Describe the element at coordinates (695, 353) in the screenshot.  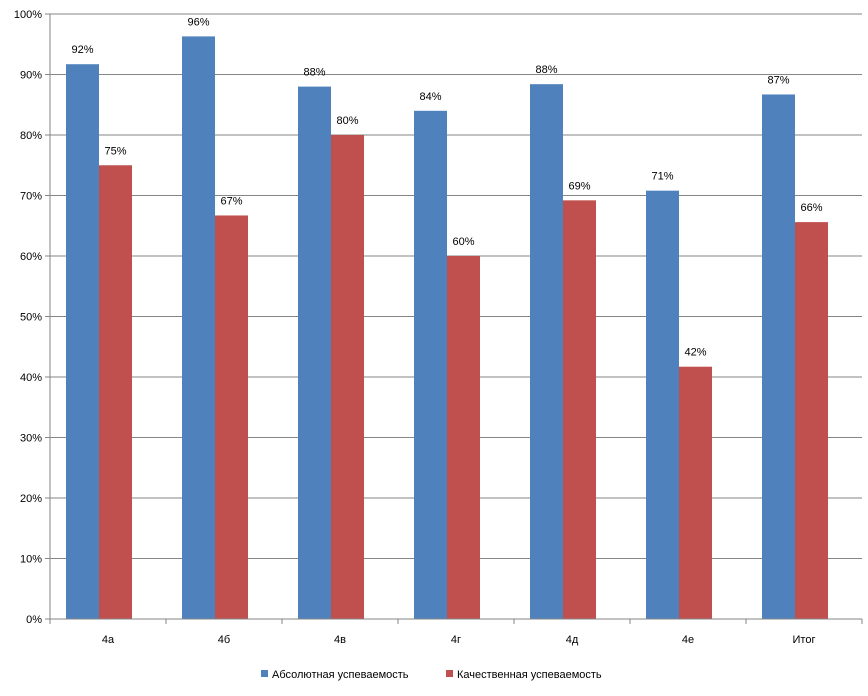
I see `data-label: 42%` at that location.